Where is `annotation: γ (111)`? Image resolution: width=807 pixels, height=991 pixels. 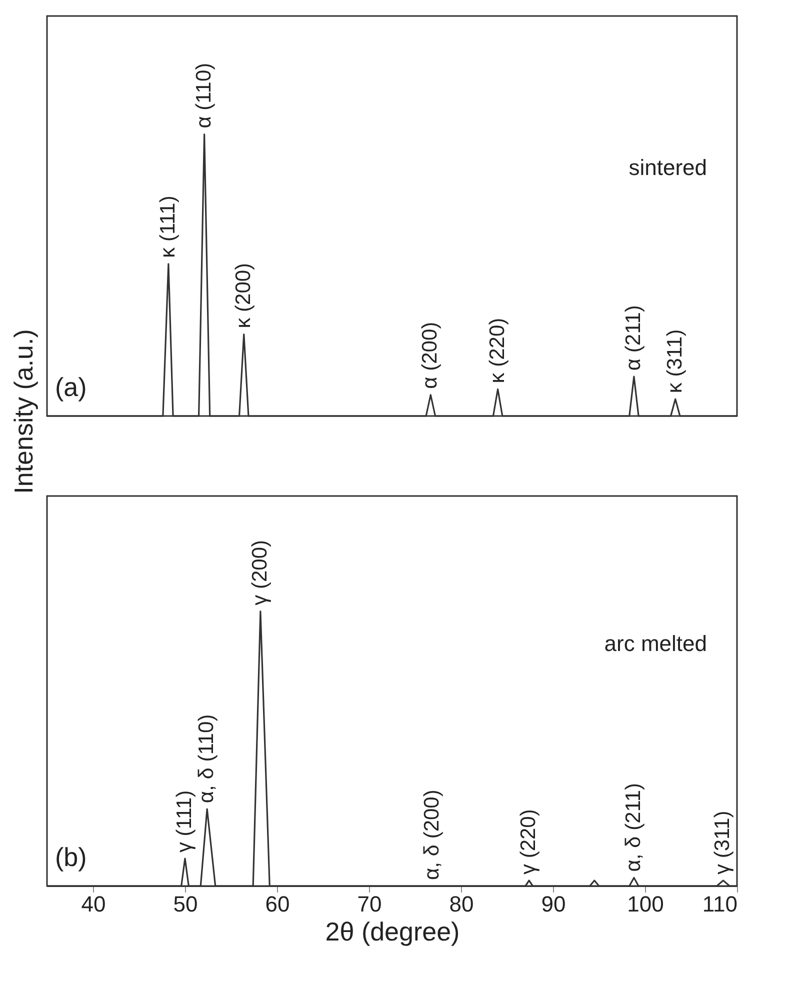 annotation: γ (111) is located at coordinates (184, 821).